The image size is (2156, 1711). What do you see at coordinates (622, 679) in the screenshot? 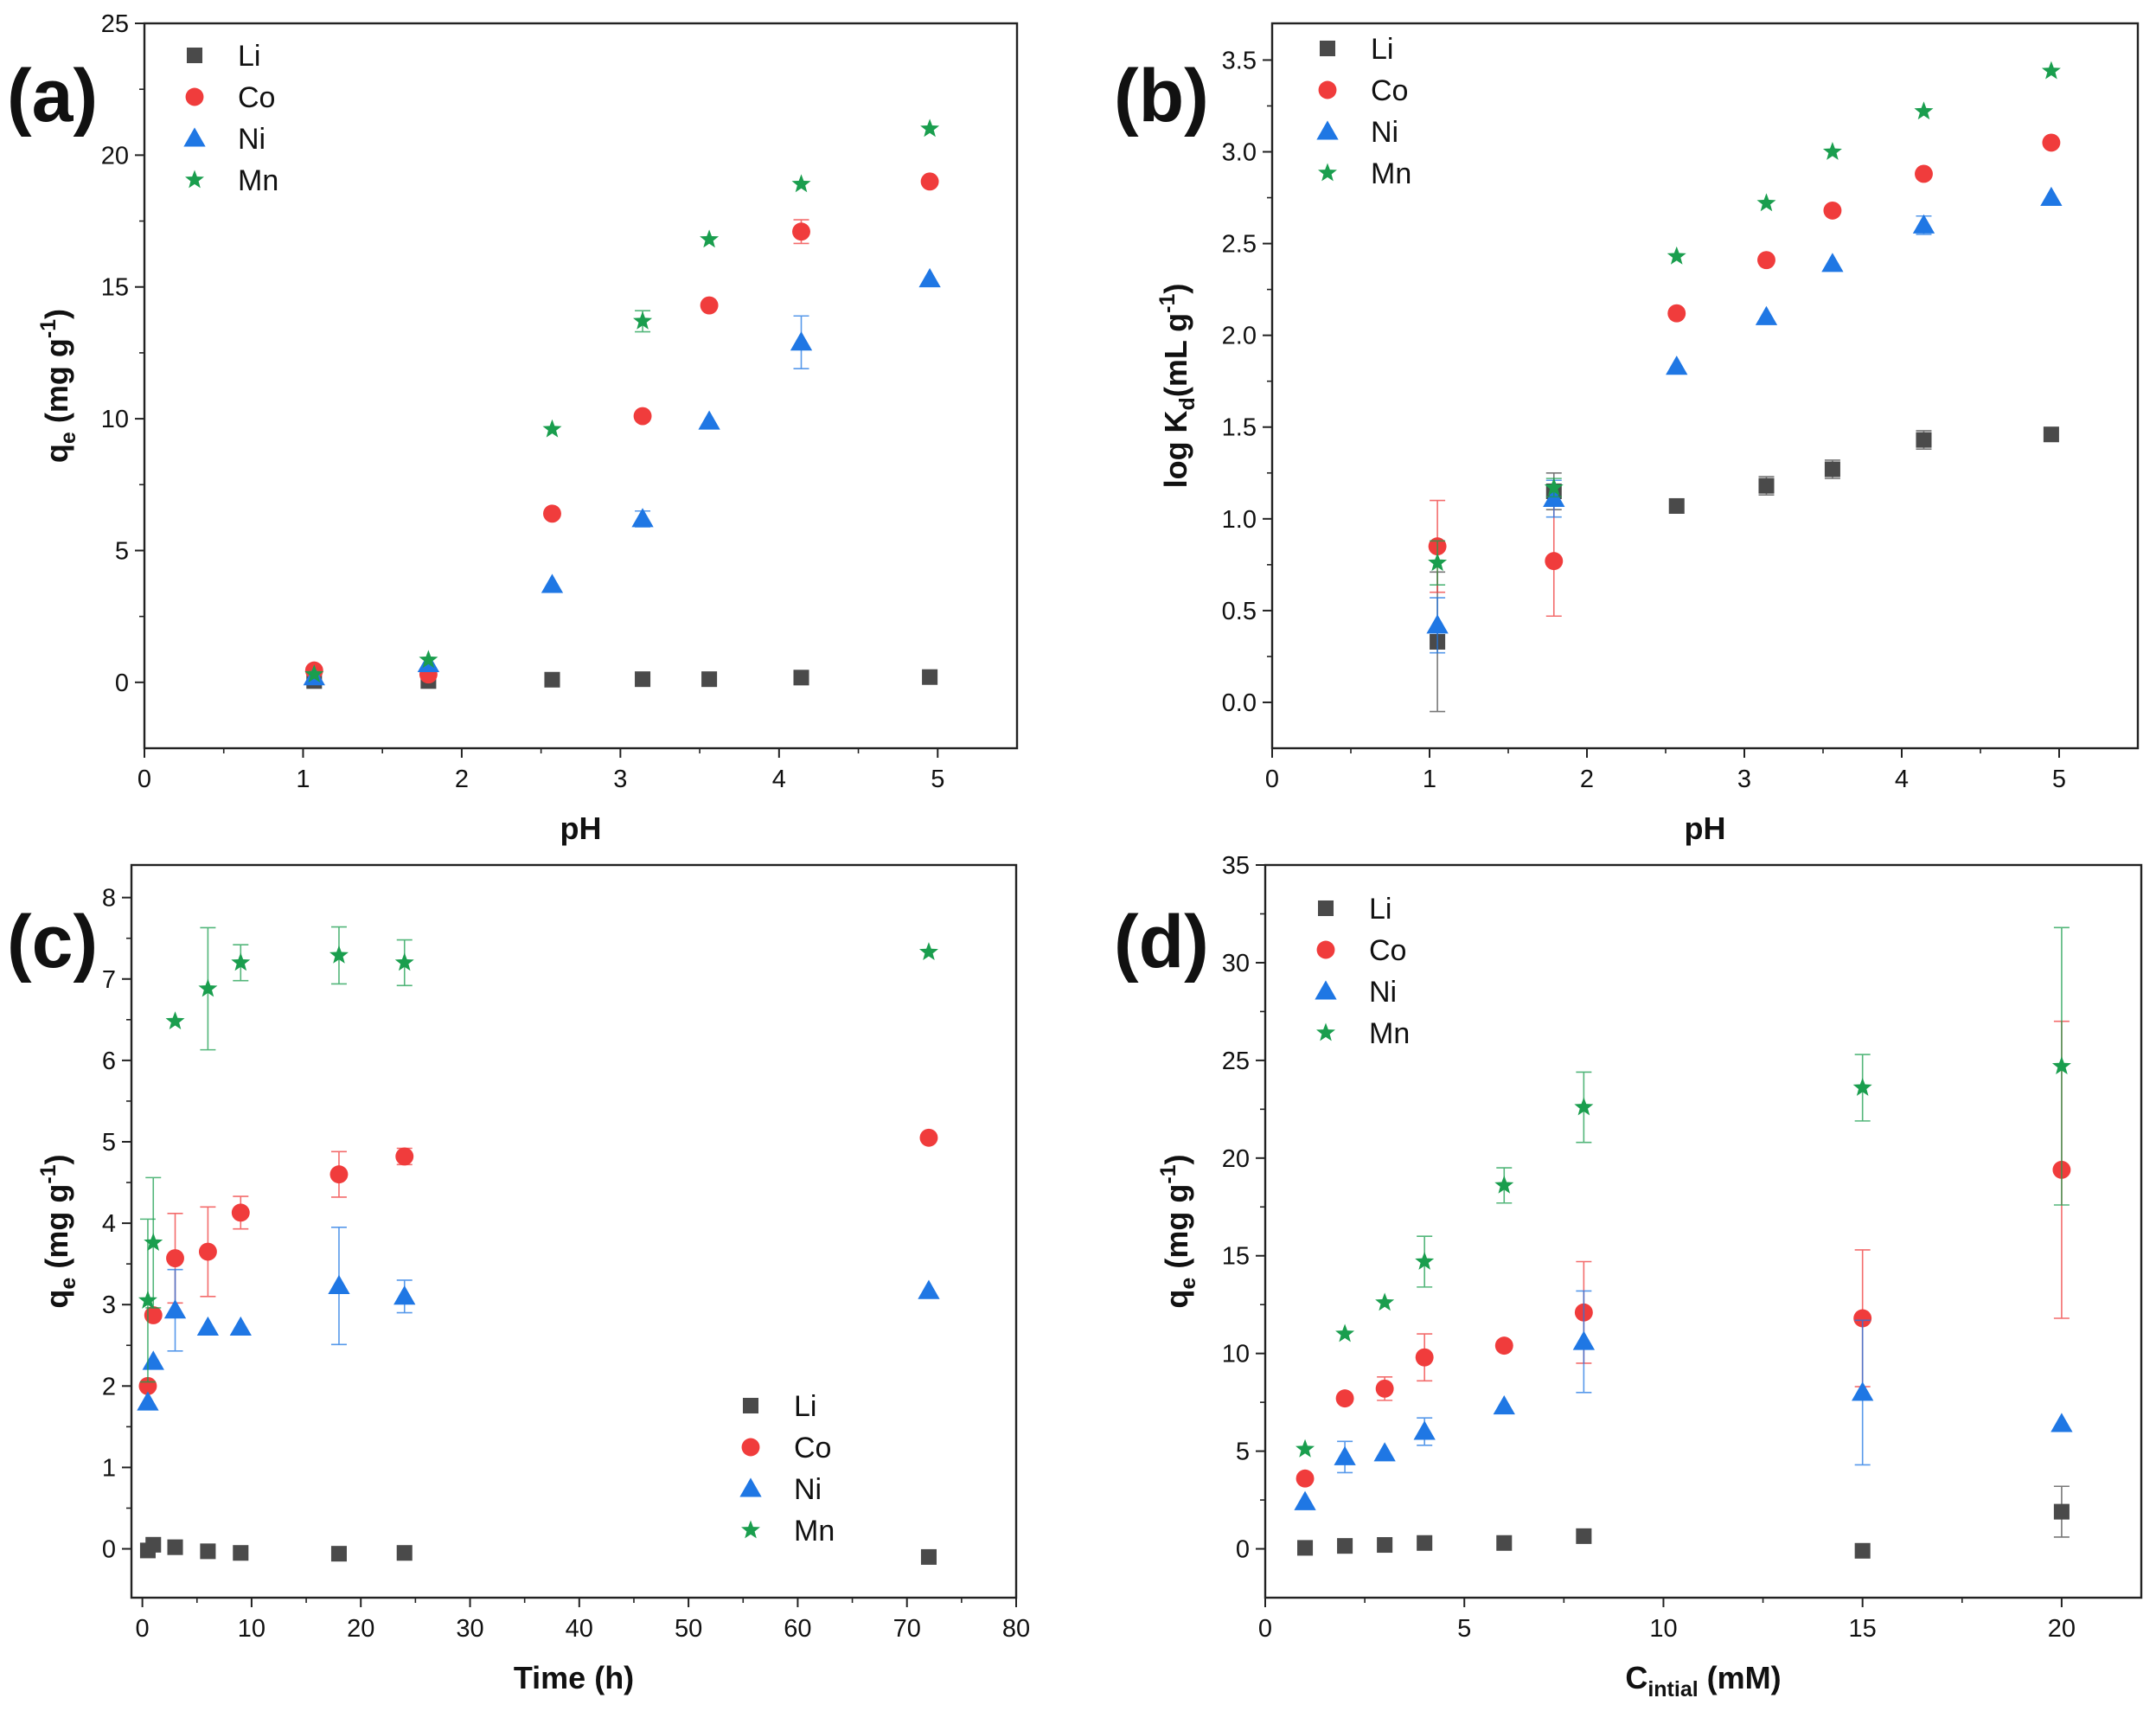
I see `series-li-a` at bounding box center [622, 679].